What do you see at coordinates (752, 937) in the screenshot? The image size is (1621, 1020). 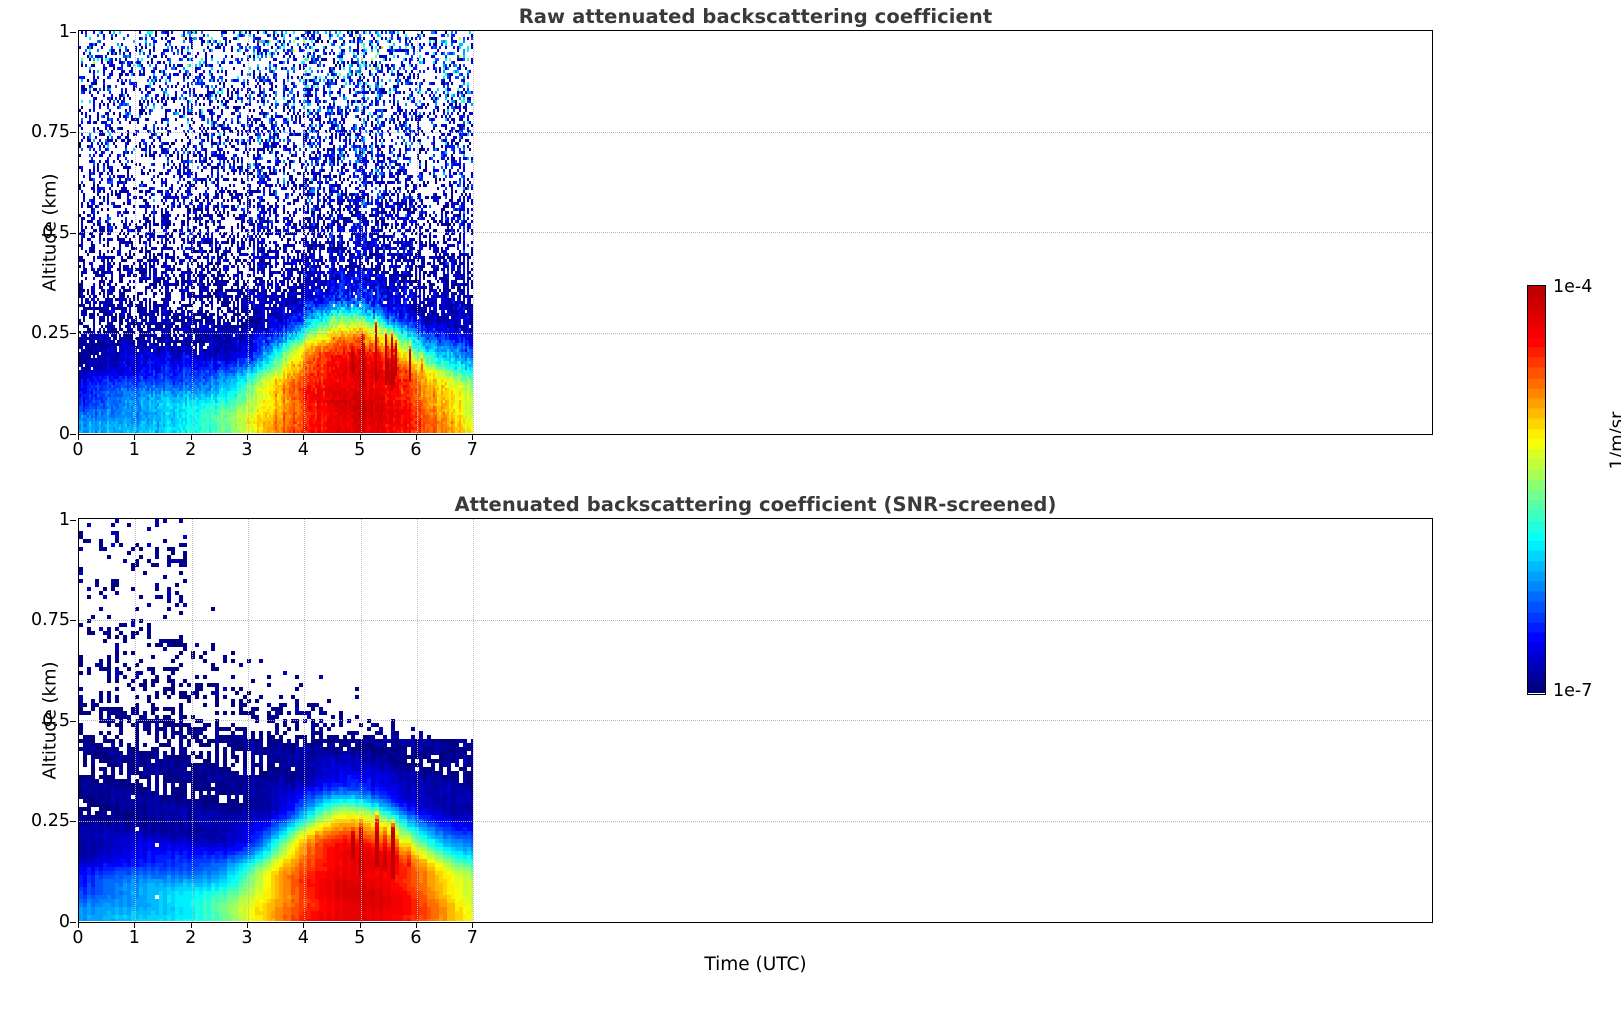 I see `x-axis-ticks-bottom: 0 1 2 3 4 5 6 7` at bounding box center [752, 937].